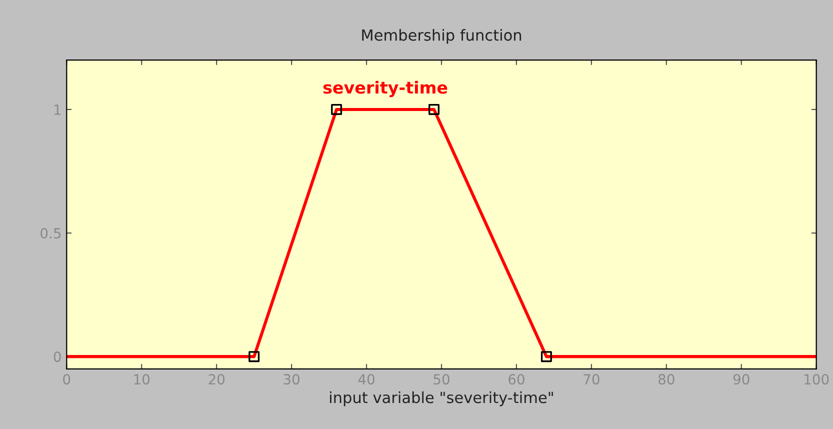  I want to click on chart-title: Membership function, so click(442, 36).